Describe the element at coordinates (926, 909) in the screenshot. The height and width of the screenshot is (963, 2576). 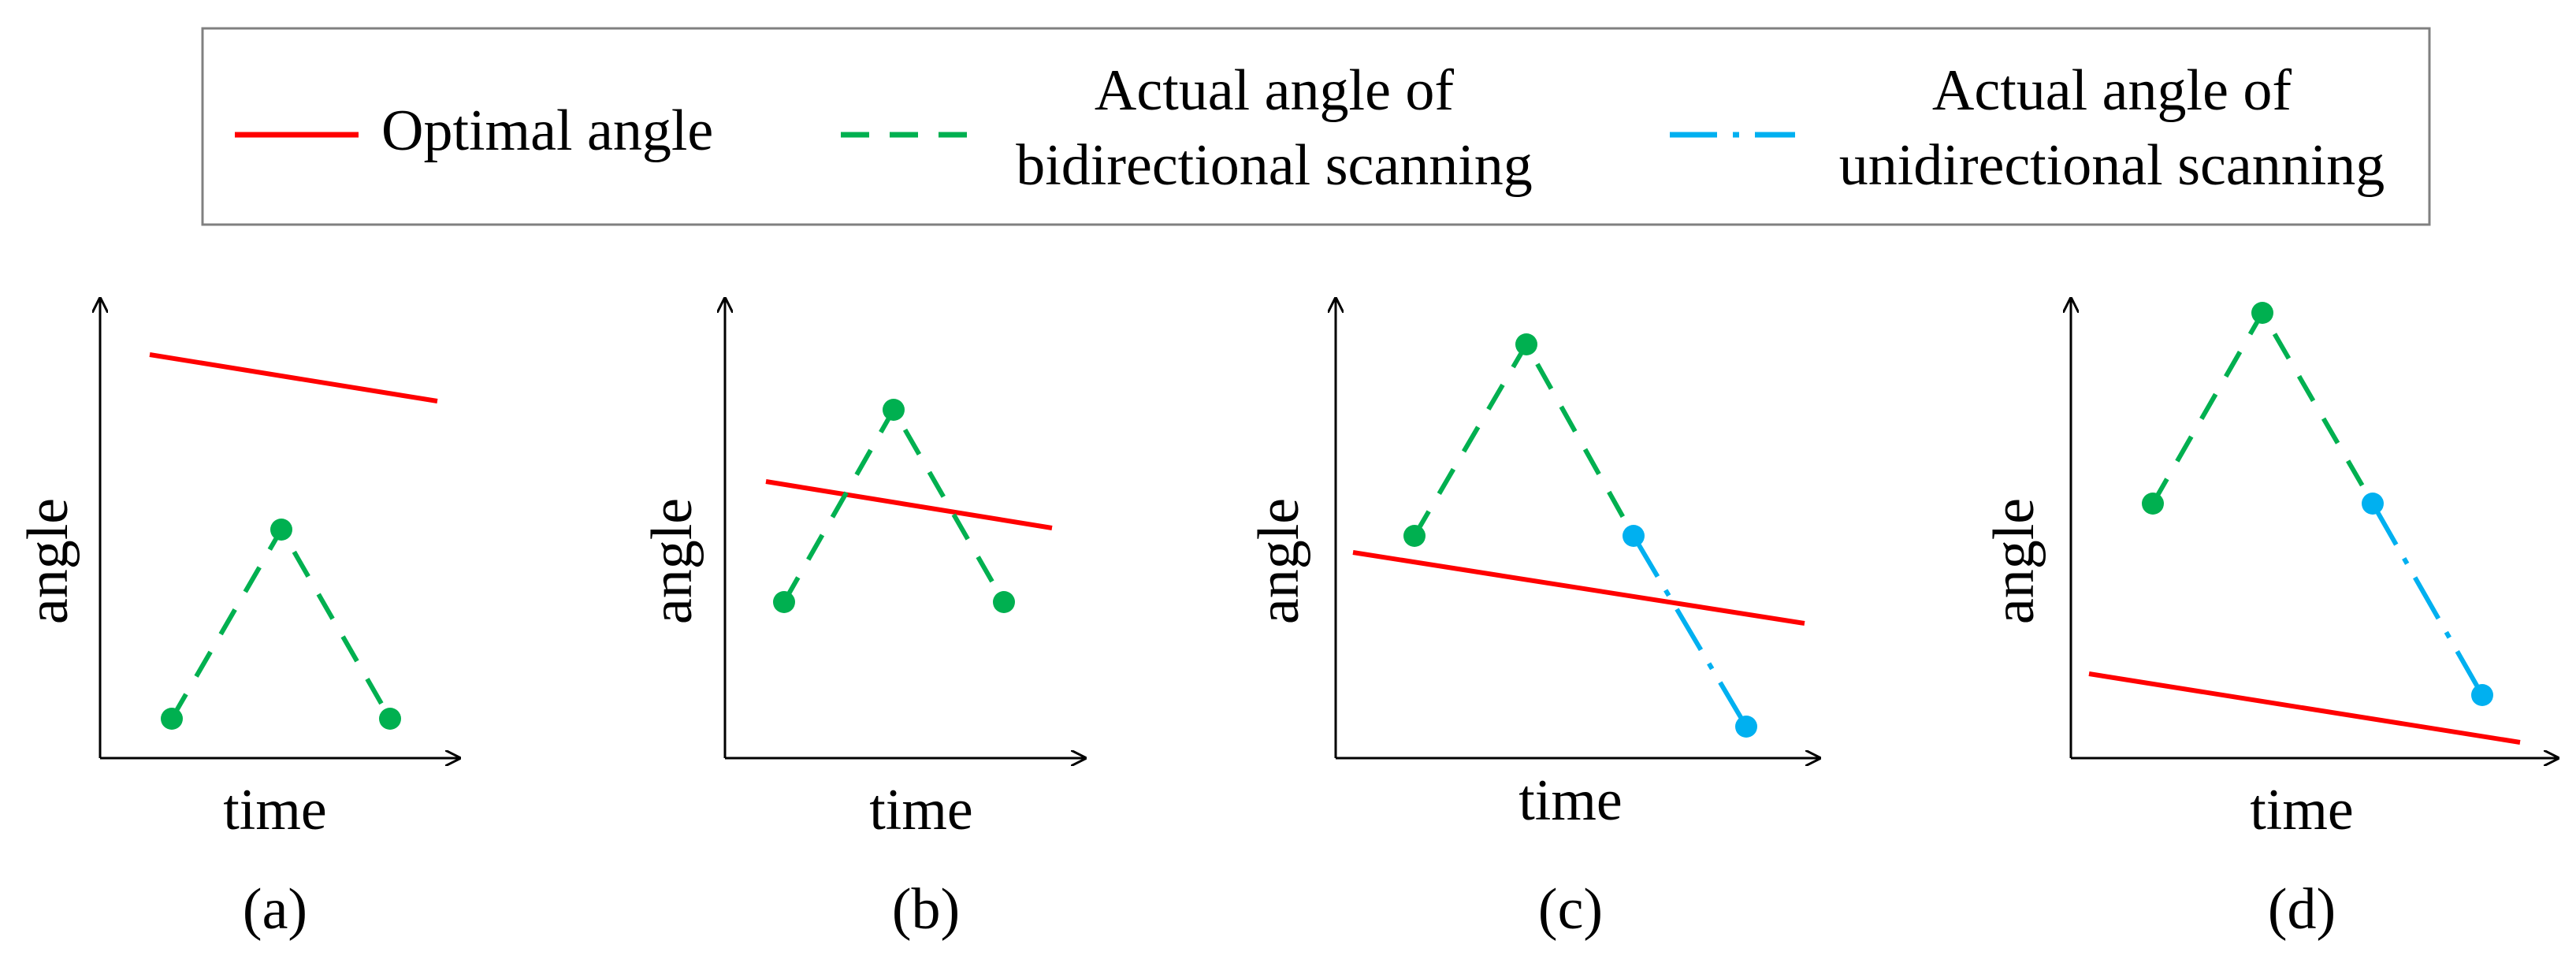
I see `panel-b-caption: (b)` at that location.